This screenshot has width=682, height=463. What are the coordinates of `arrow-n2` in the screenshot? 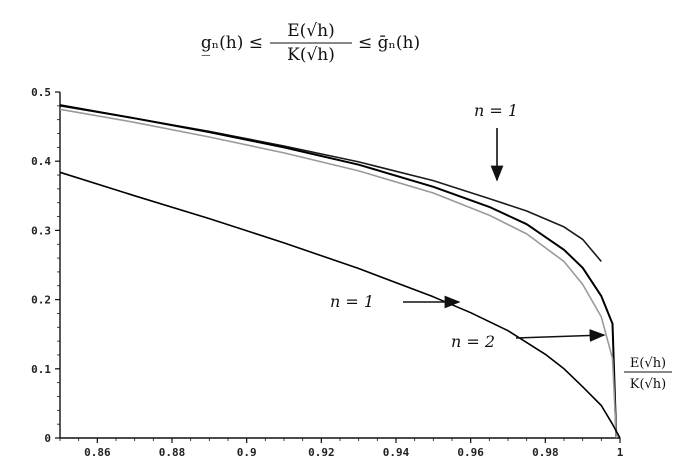 It's located at (560, 335).